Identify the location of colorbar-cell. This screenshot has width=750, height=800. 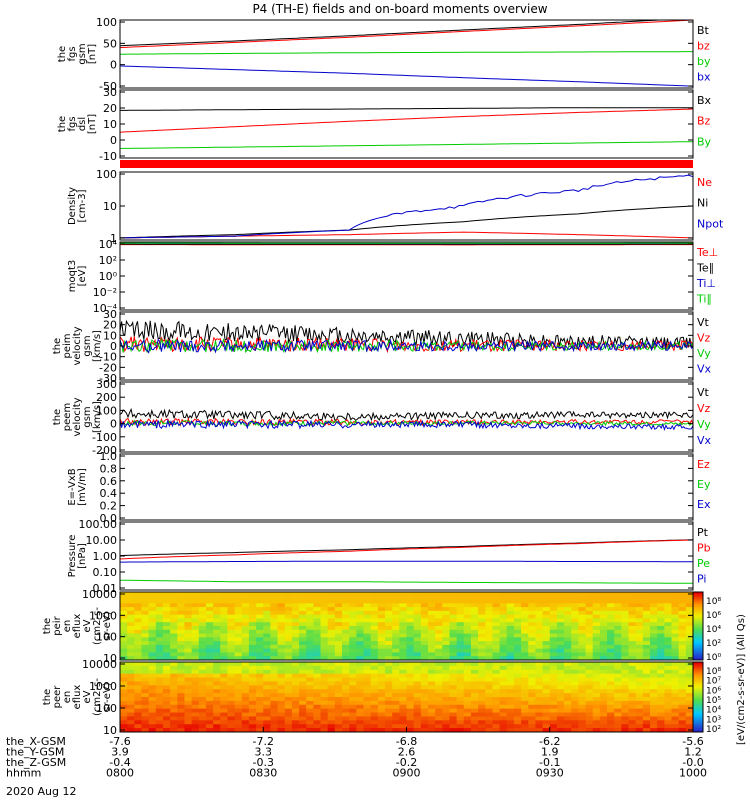
(698, 680).